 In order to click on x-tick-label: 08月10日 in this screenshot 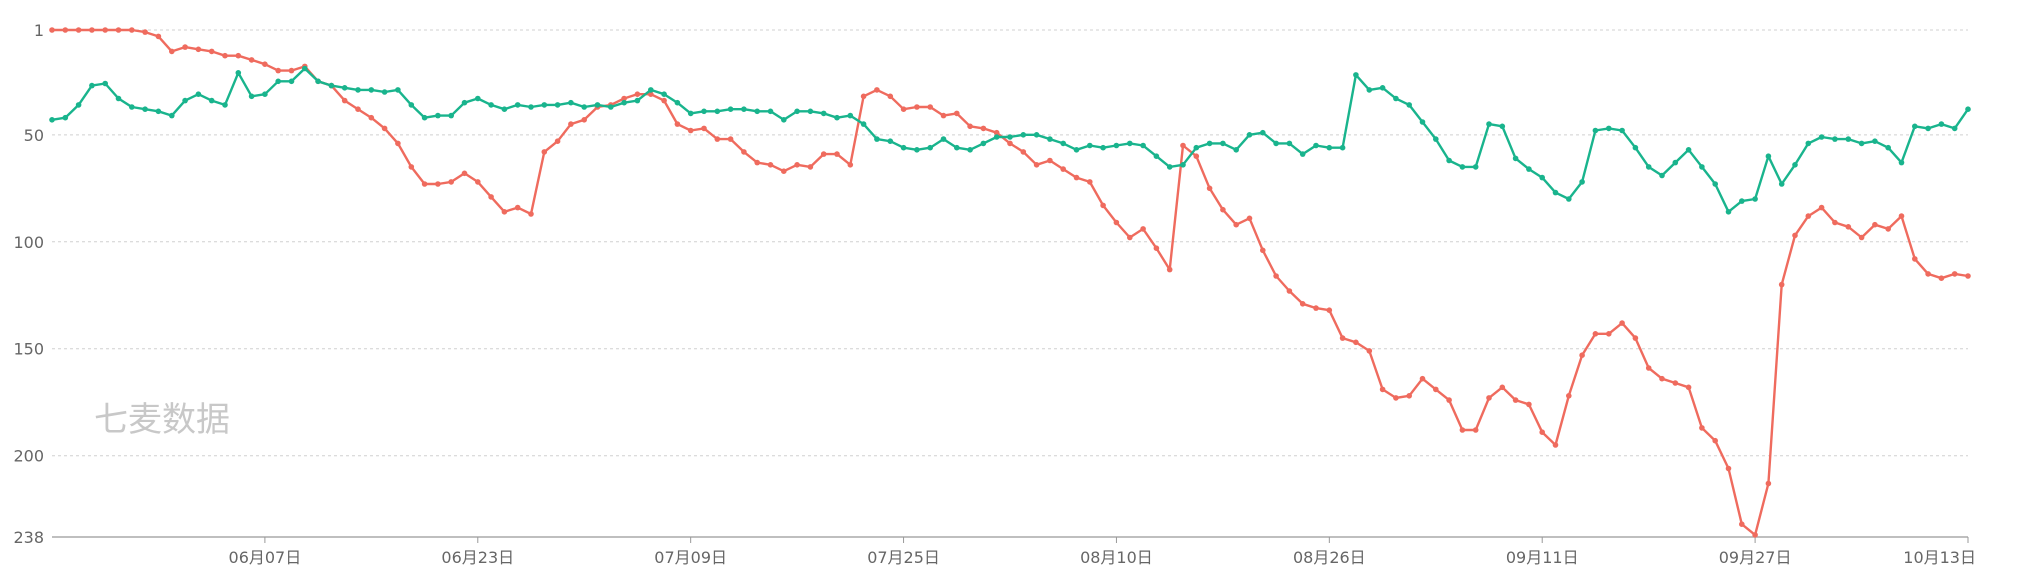, I will do `click(1116, 557)`.